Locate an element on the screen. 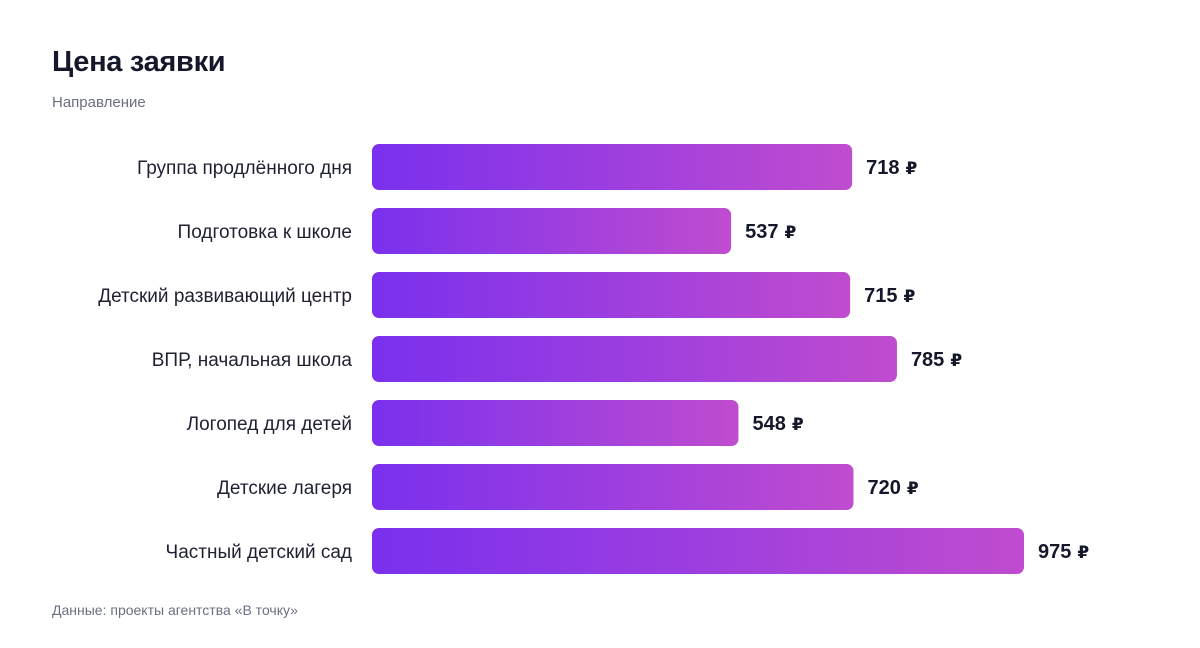 The image size is (1200, 648). category-label: Детский развивающий центр is located at coordinates (225, 296).